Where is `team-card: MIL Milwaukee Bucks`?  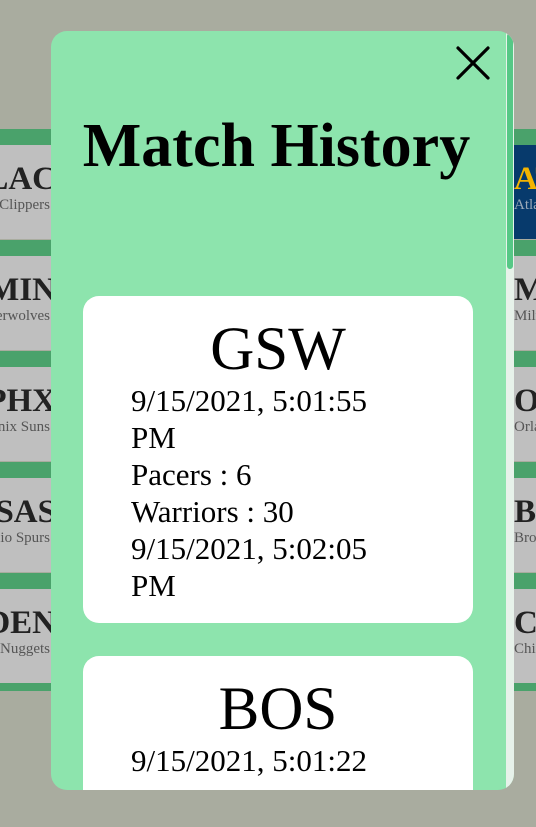
team-card: MIL Milwaukee Bucks is located at coordinates (525, 303).